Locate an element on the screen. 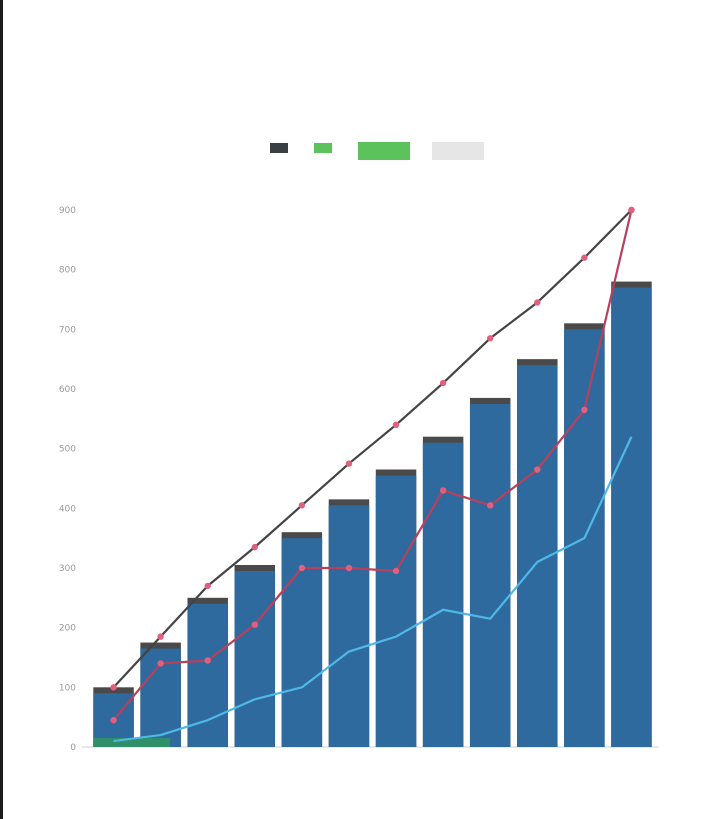  y-tick-label: 800 is located at coordinates (67, 271).